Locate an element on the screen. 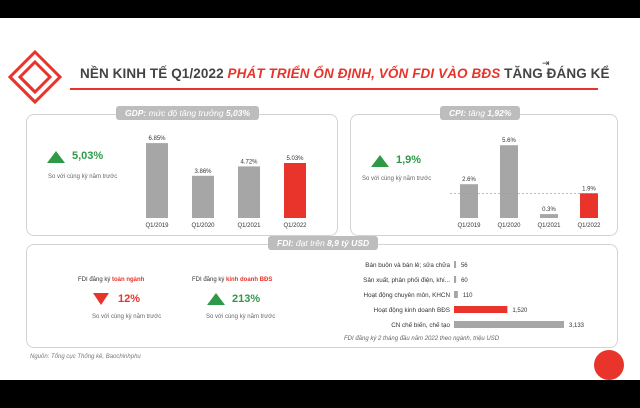  fdi-category-label: Hoạt động kinh doanh BĐS is located at coordinates (412, 310).